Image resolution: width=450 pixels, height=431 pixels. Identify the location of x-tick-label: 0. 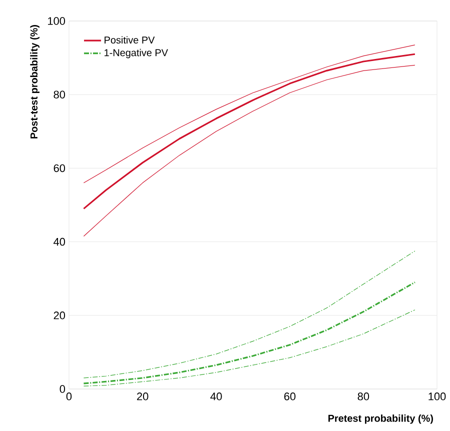
(69, 396).